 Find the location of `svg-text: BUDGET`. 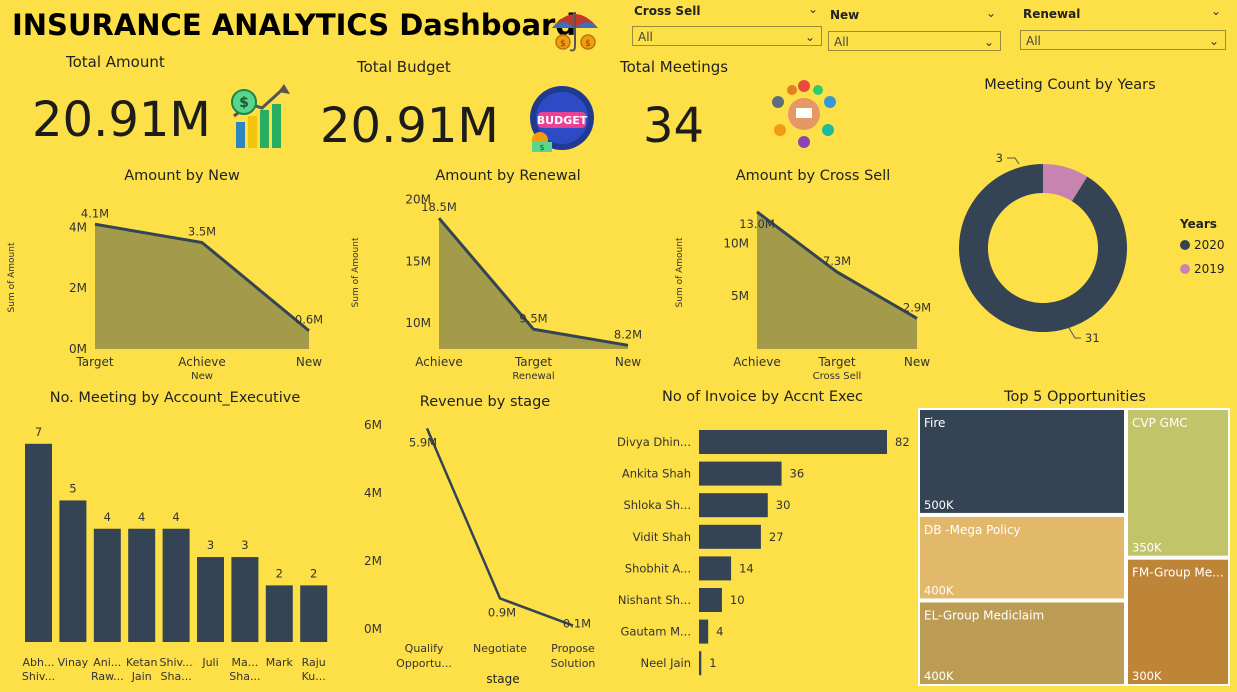

svg-text: BUDGET is located at coordinates (562, 120).